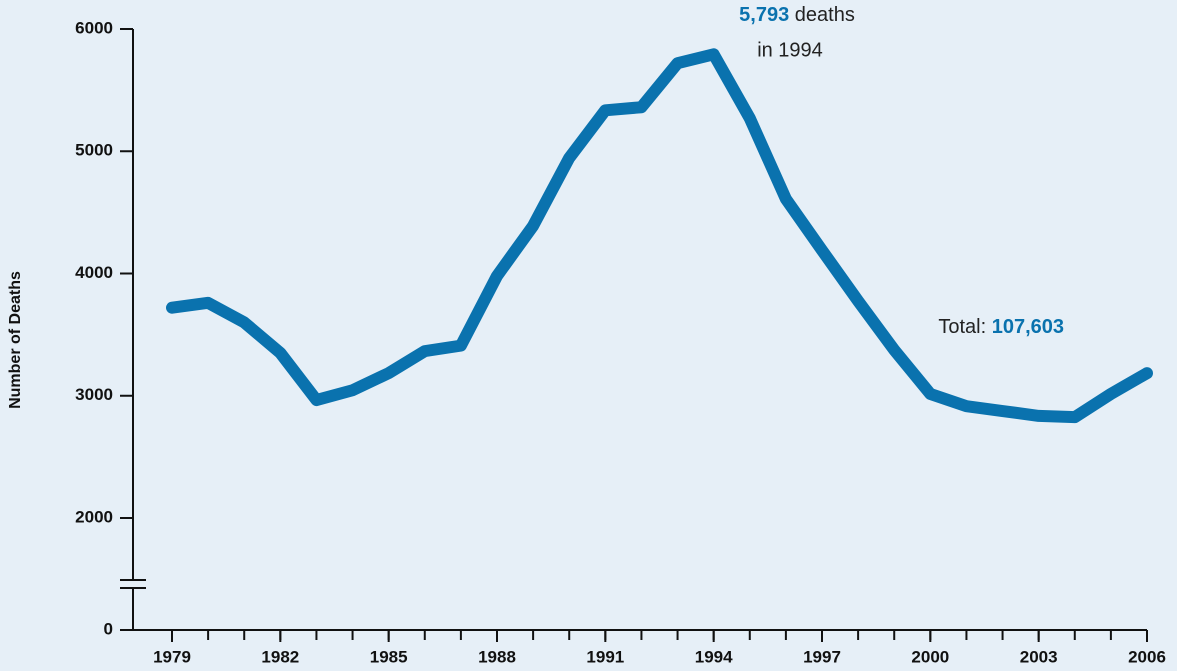  I want to click on annotation-text: Total:, so click(964, 327).